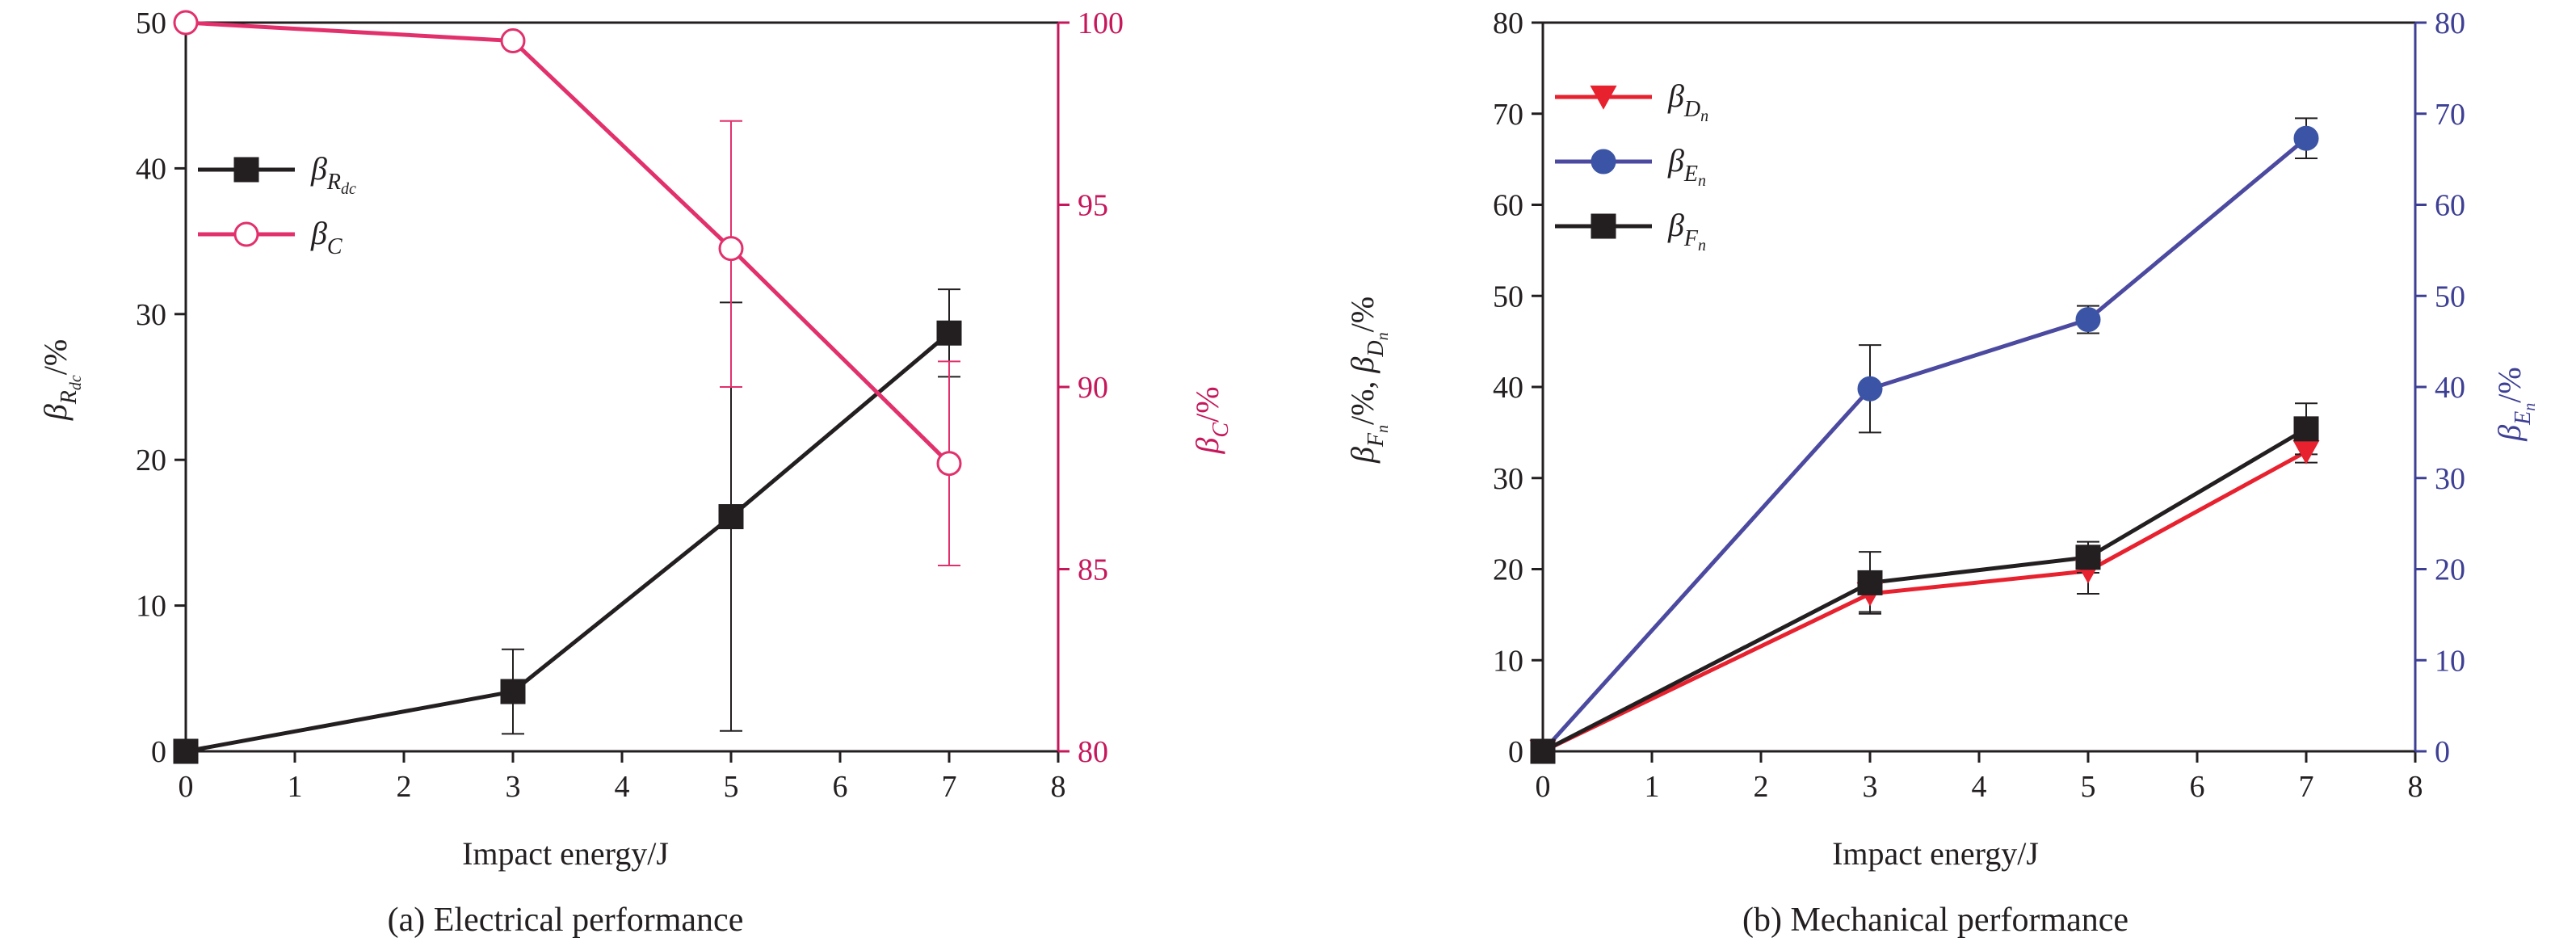 The width and height of the screenshot is (2576, 946). What do you see at coordinates (1631, 166) in the screenshot?
I see `legend-b: βDn βEn βFn` at bounding box center [1631, 166].